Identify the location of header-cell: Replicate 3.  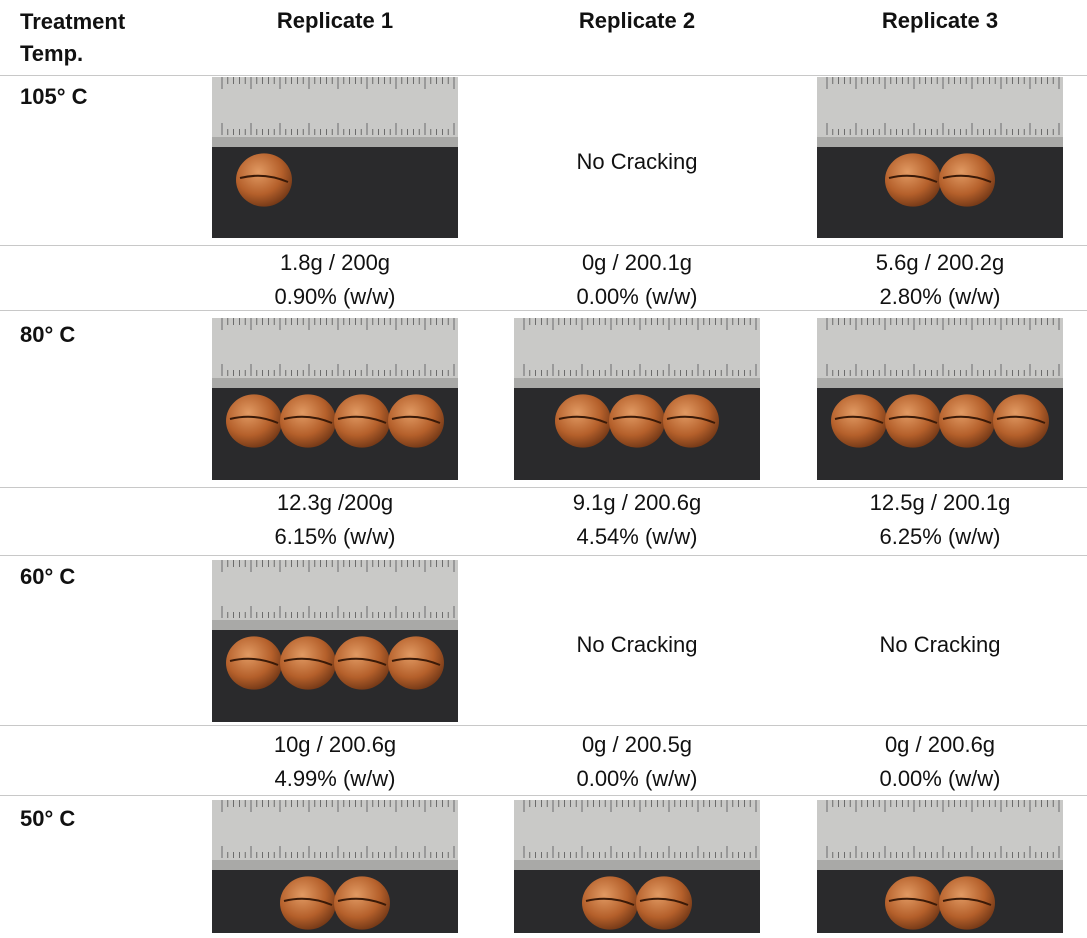
(940, 20).